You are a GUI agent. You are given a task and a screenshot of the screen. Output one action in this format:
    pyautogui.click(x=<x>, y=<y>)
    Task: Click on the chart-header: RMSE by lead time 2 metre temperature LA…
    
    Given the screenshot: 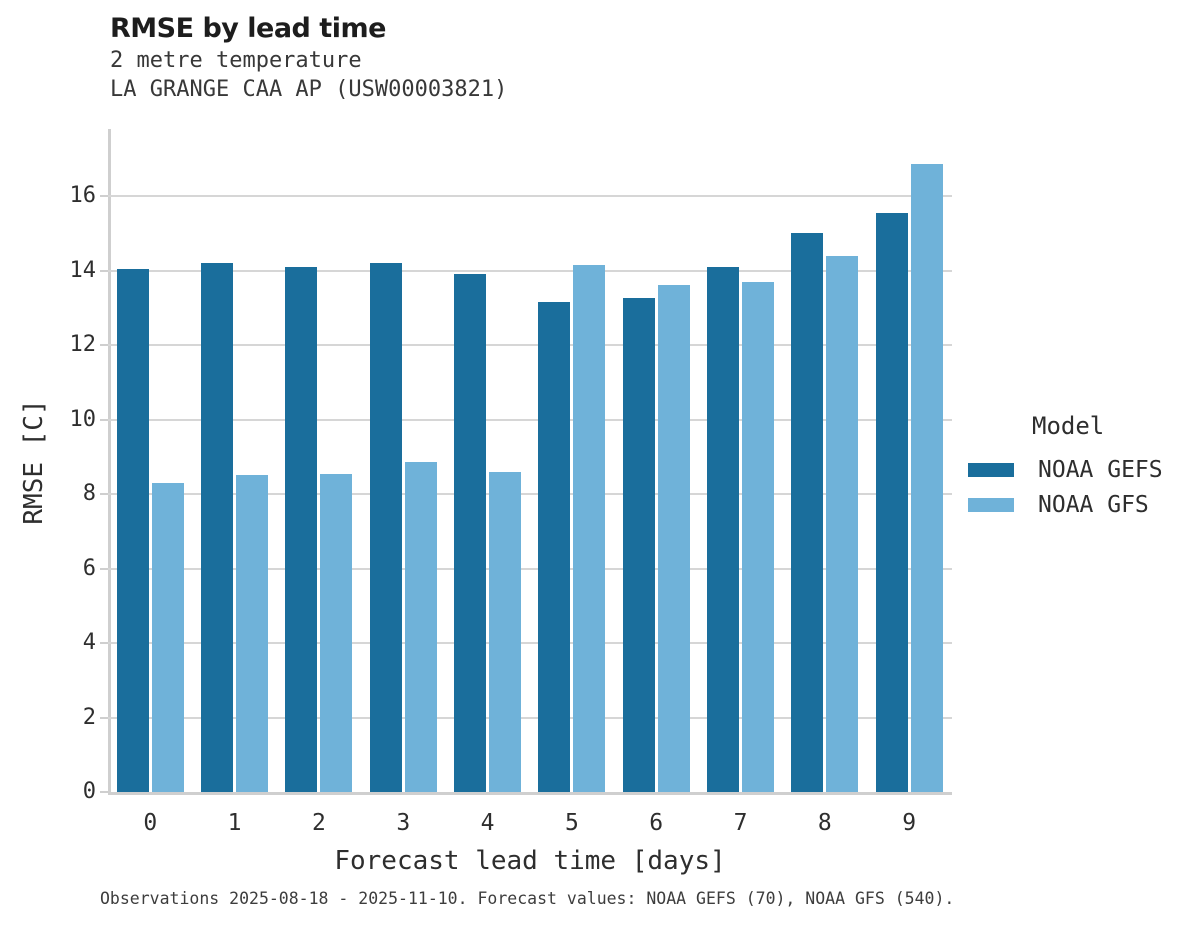 What is the action you would take?
    pyautogui.click(x=308, y=58)
    